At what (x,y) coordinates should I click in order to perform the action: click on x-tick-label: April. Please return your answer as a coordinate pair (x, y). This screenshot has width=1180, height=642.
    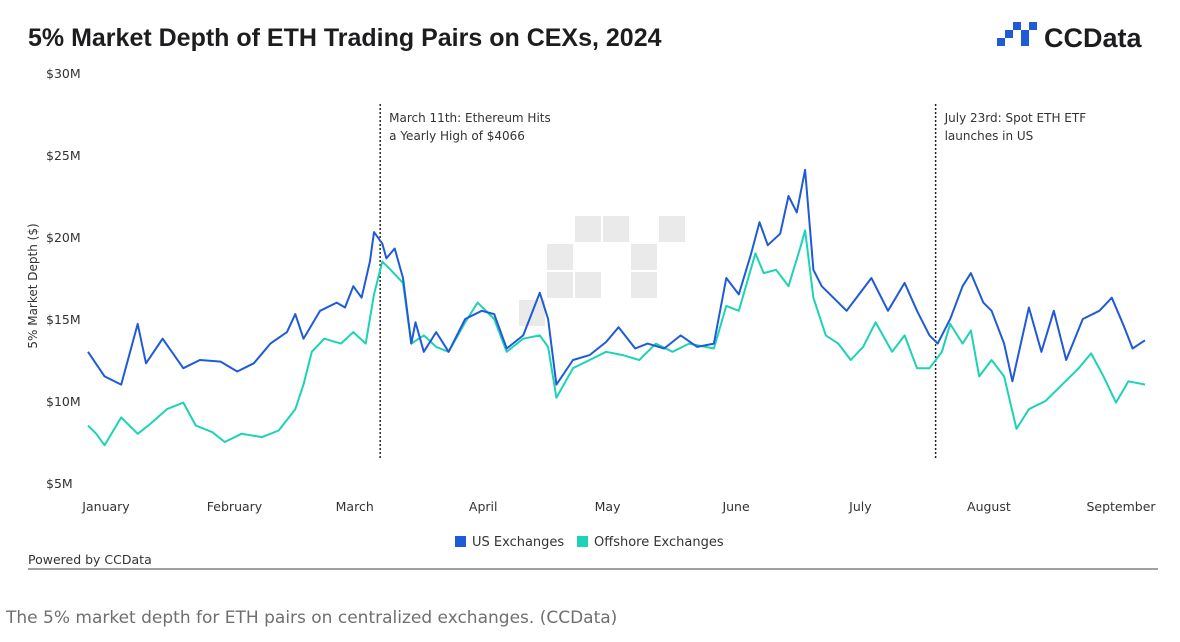
    Looking at the image, I should click on (483, 506).